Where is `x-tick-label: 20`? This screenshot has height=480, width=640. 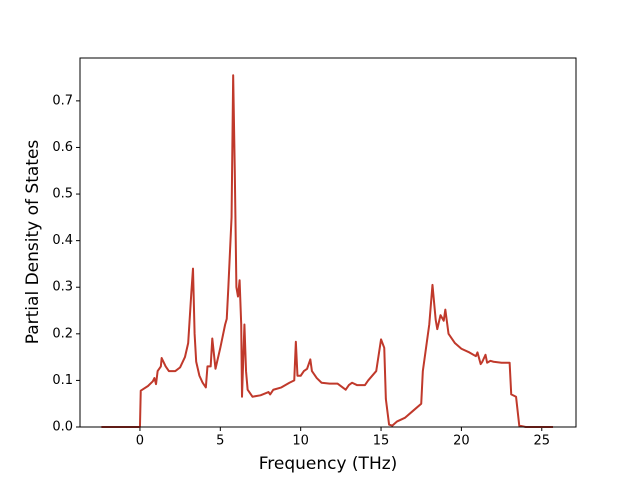 x-tick-label: 20 is located at coordinates (461, 441).